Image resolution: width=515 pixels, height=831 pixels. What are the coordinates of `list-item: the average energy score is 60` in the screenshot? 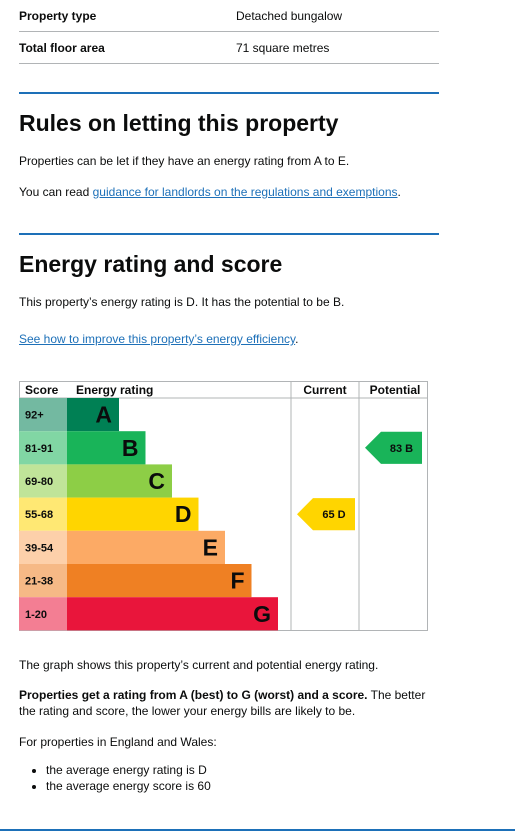 It's located at (242, 786).